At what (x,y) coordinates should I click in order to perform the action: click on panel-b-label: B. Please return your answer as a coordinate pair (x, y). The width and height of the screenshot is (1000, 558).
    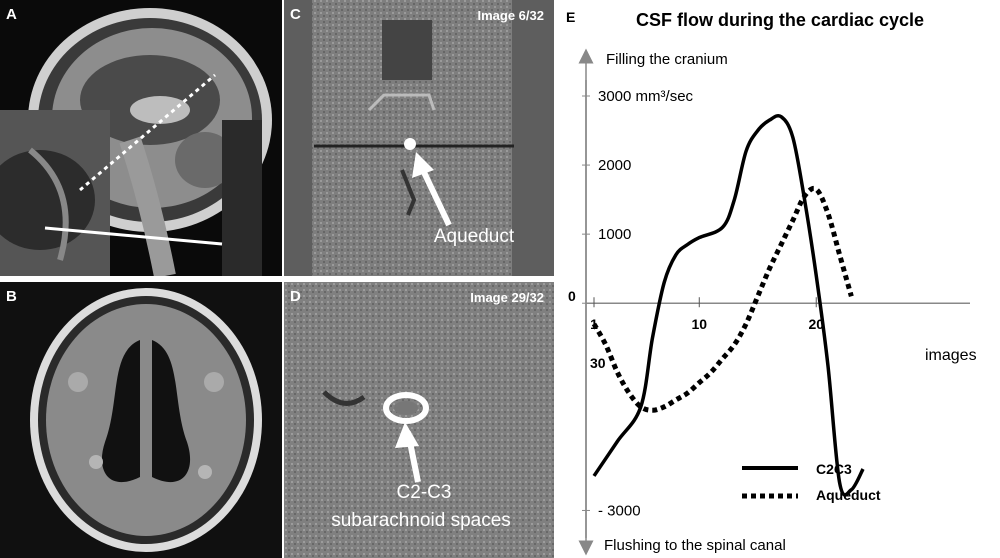
    Looking at the image, I should click on (11, 296).